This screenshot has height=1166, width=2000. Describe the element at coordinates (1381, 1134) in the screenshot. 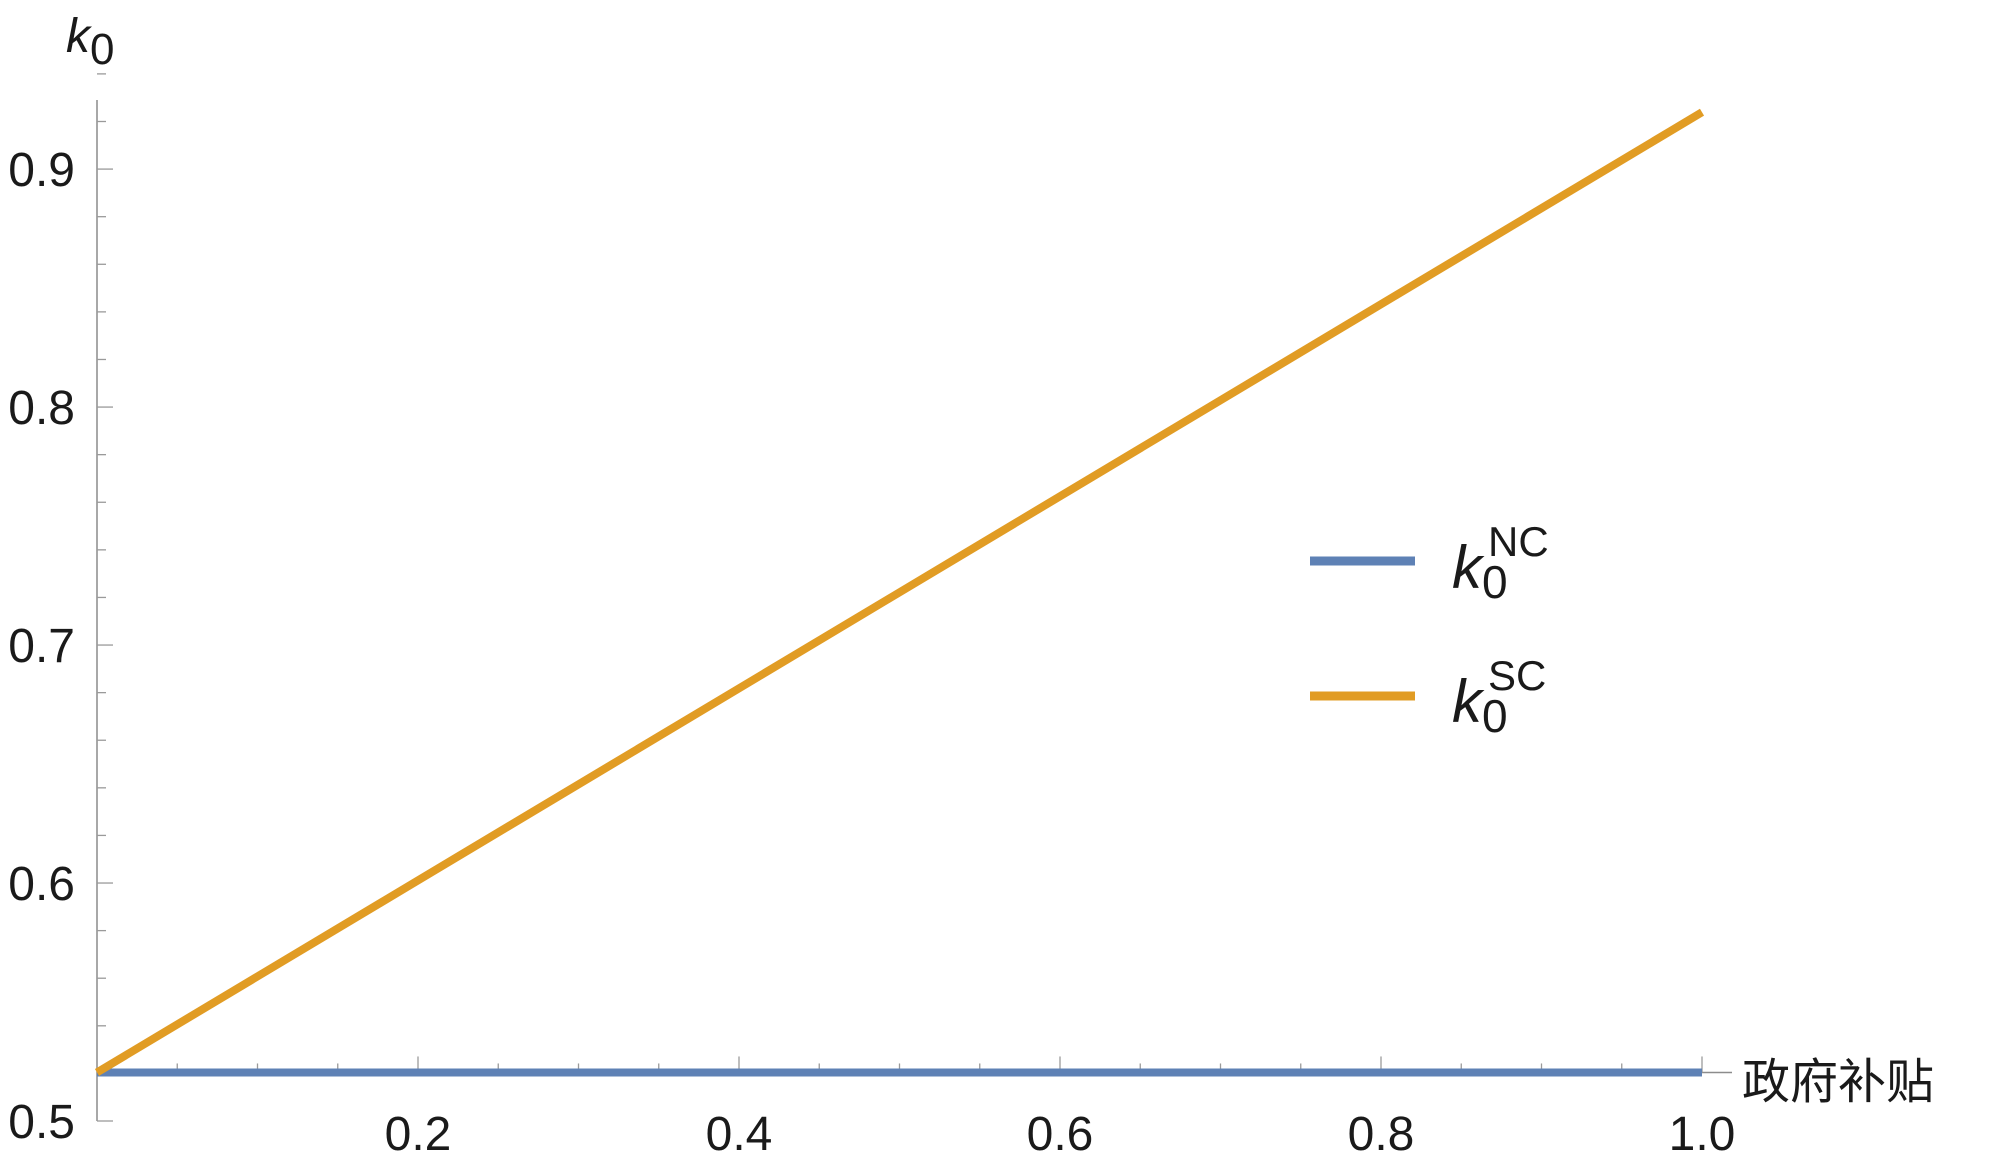

I see `x-tick-label: 0.8` at that location.